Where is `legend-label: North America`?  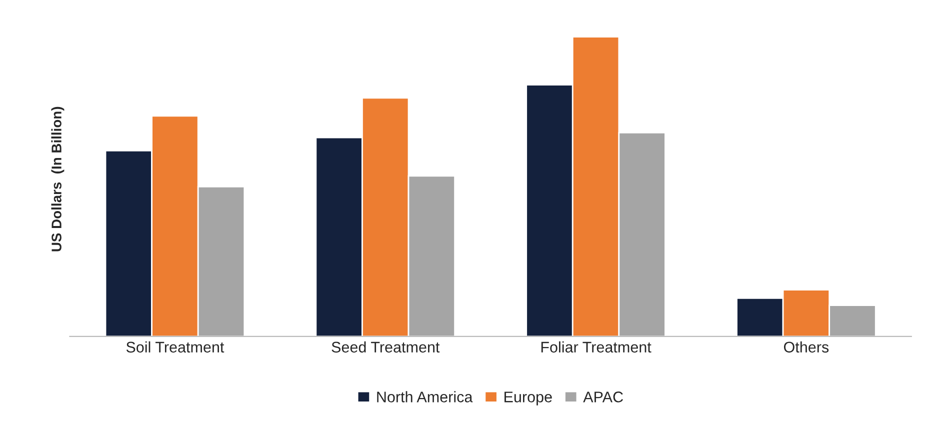
legend-label: North America is located at coordinates (425, 396).